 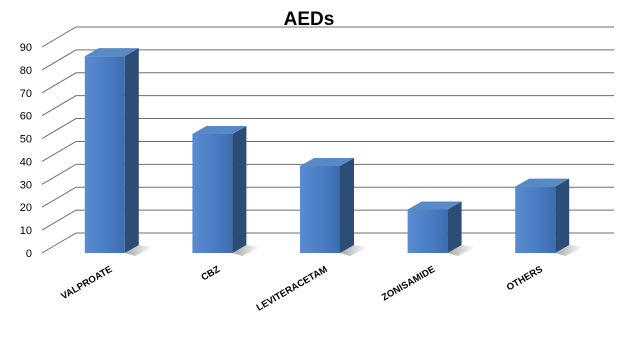 What do you see at coordinates (26, 117) in the screenshot?
I see `y-tick-label: 60` at bounding box center [26, 117].